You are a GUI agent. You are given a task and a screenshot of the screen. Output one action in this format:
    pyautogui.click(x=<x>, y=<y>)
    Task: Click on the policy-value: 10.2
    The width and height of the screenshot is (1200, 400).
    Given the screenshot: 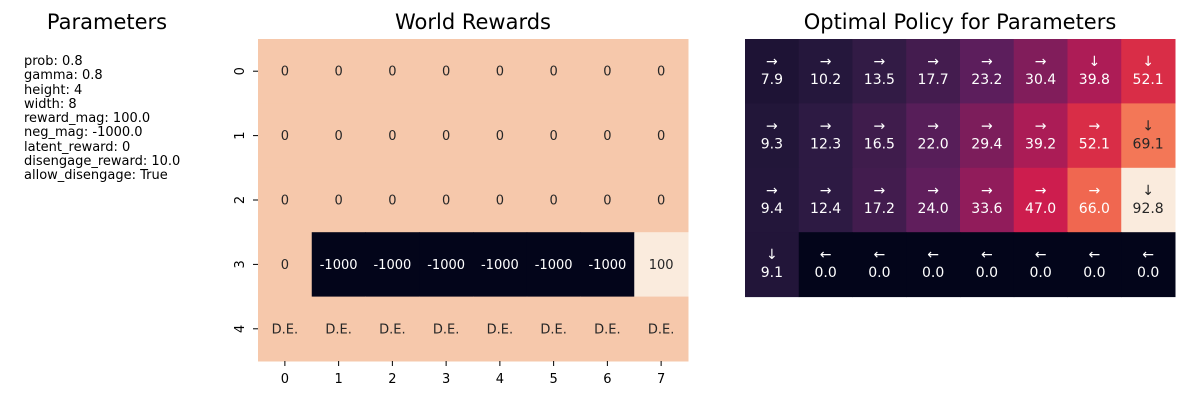 What is the action you would take?
    pyautogui.click(x=825, y=80)
    